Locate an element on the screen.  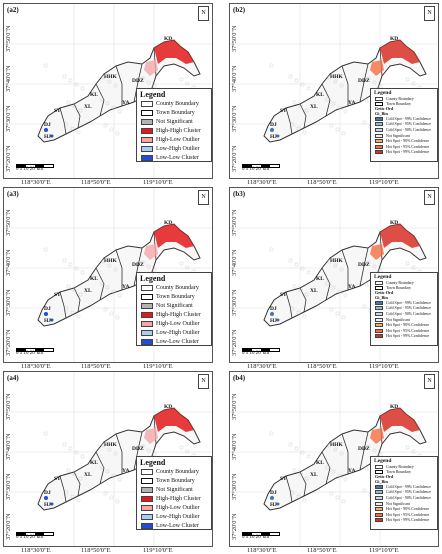
legend-item-label: Town Boundary is located at coordinates (175, 480).